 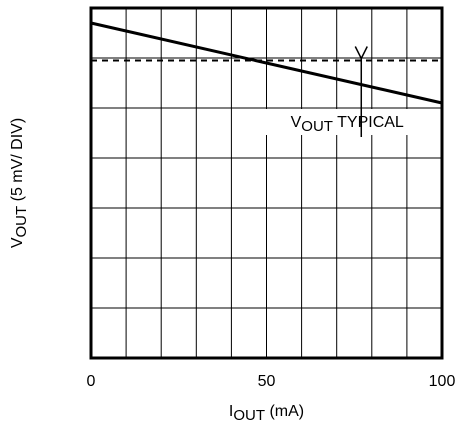 What do you see at coordinates (91, 381) in the screenshot?
I see `x-tick-label: 0` at bounding box center [91, 381].